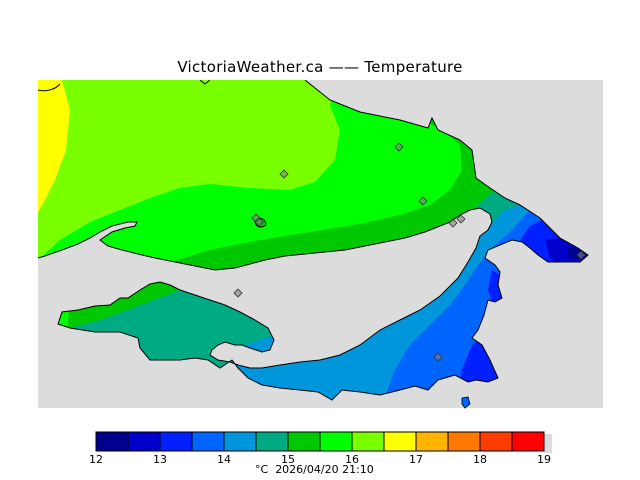 The height and width of the screenshot is (480, 640). Describe the element at coordinates (544, 459) in the screenshot. I see `colorbar-tick-19: 19` at that location.